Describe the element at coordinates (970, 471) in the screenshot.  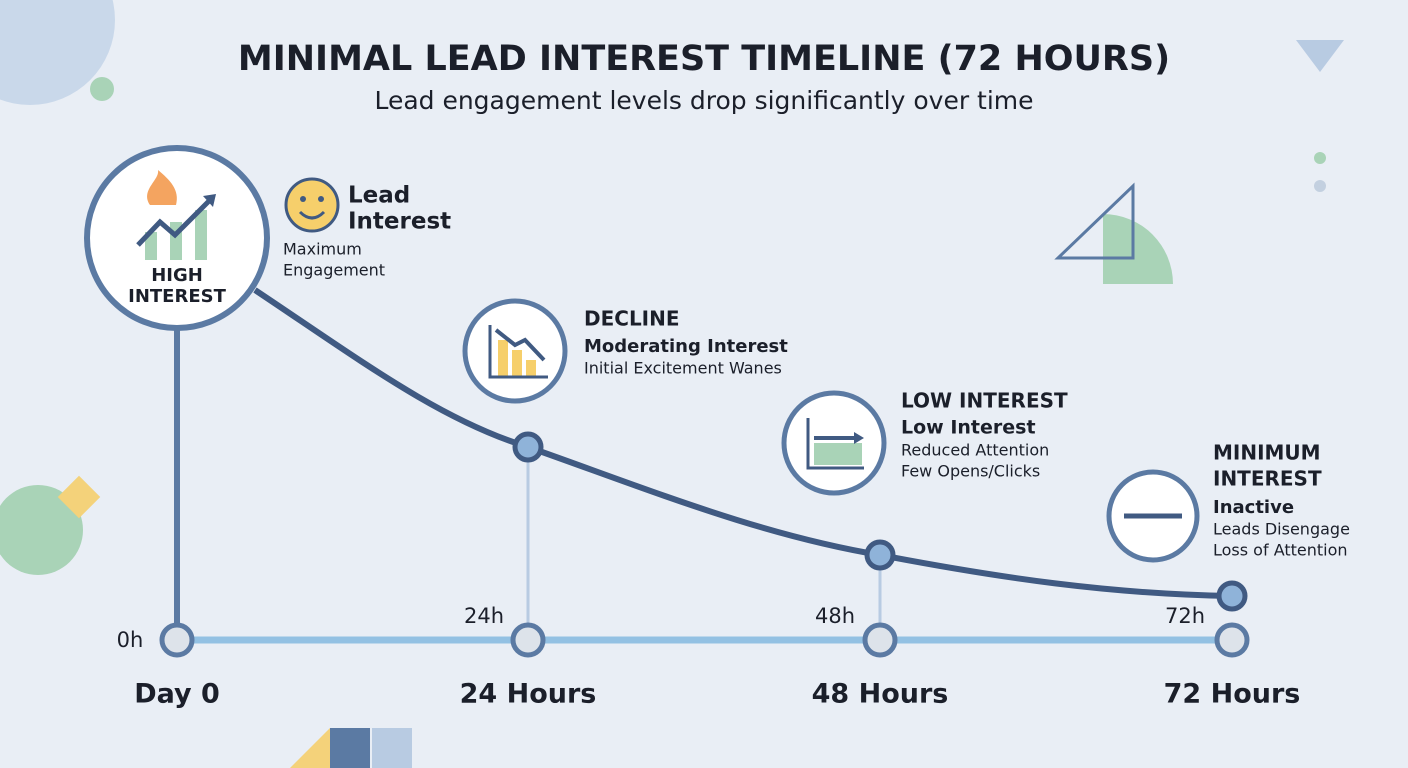
I see `stage-detail: Few Opens/Clicks` at that location.